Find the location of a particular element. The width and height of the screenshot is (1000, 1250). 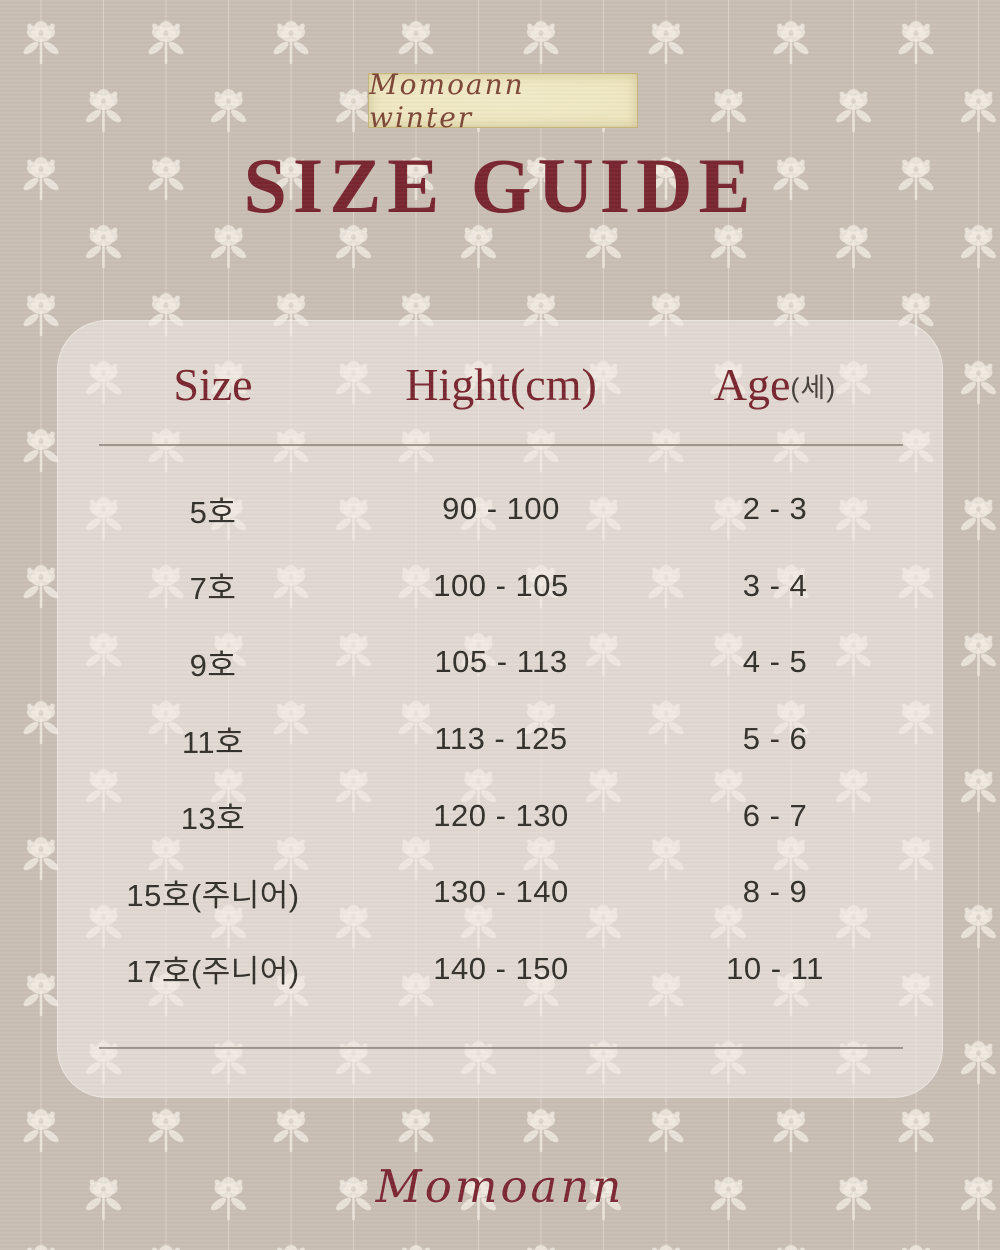

table-header-row: Size Hight(cm) Age(세) is located at coordinates (500, 384).